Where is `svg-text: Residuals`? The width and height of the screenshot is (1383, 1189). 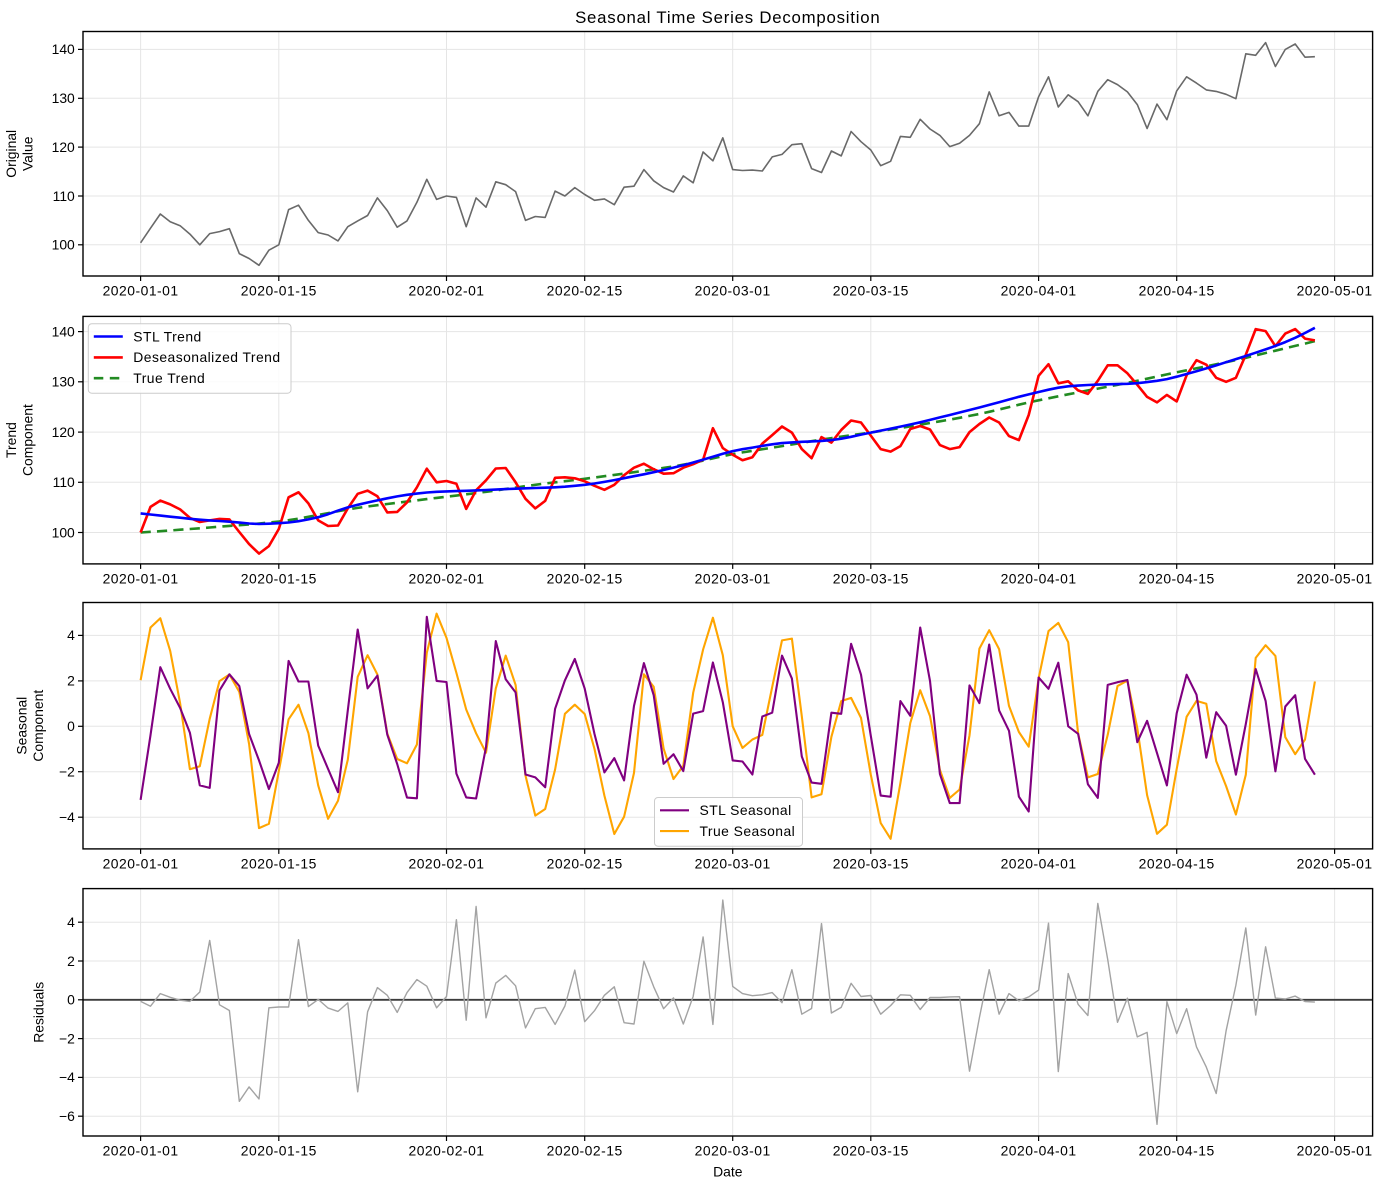 svg-text: Residuals is located at coordinates (39, 1012).